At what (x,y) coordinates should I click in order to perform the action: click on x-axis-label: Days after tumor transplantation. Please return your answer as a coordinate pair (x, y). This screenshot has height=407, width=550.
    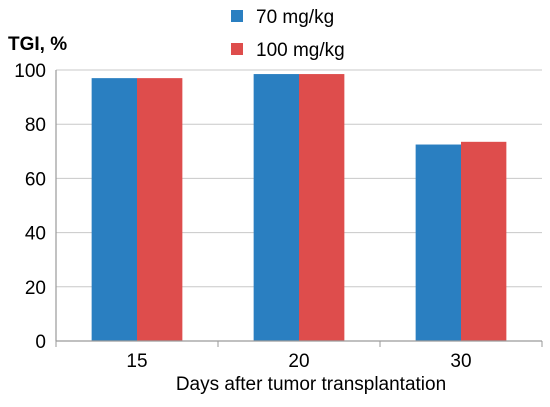
    Looking at the image, I should click on (311, 384).